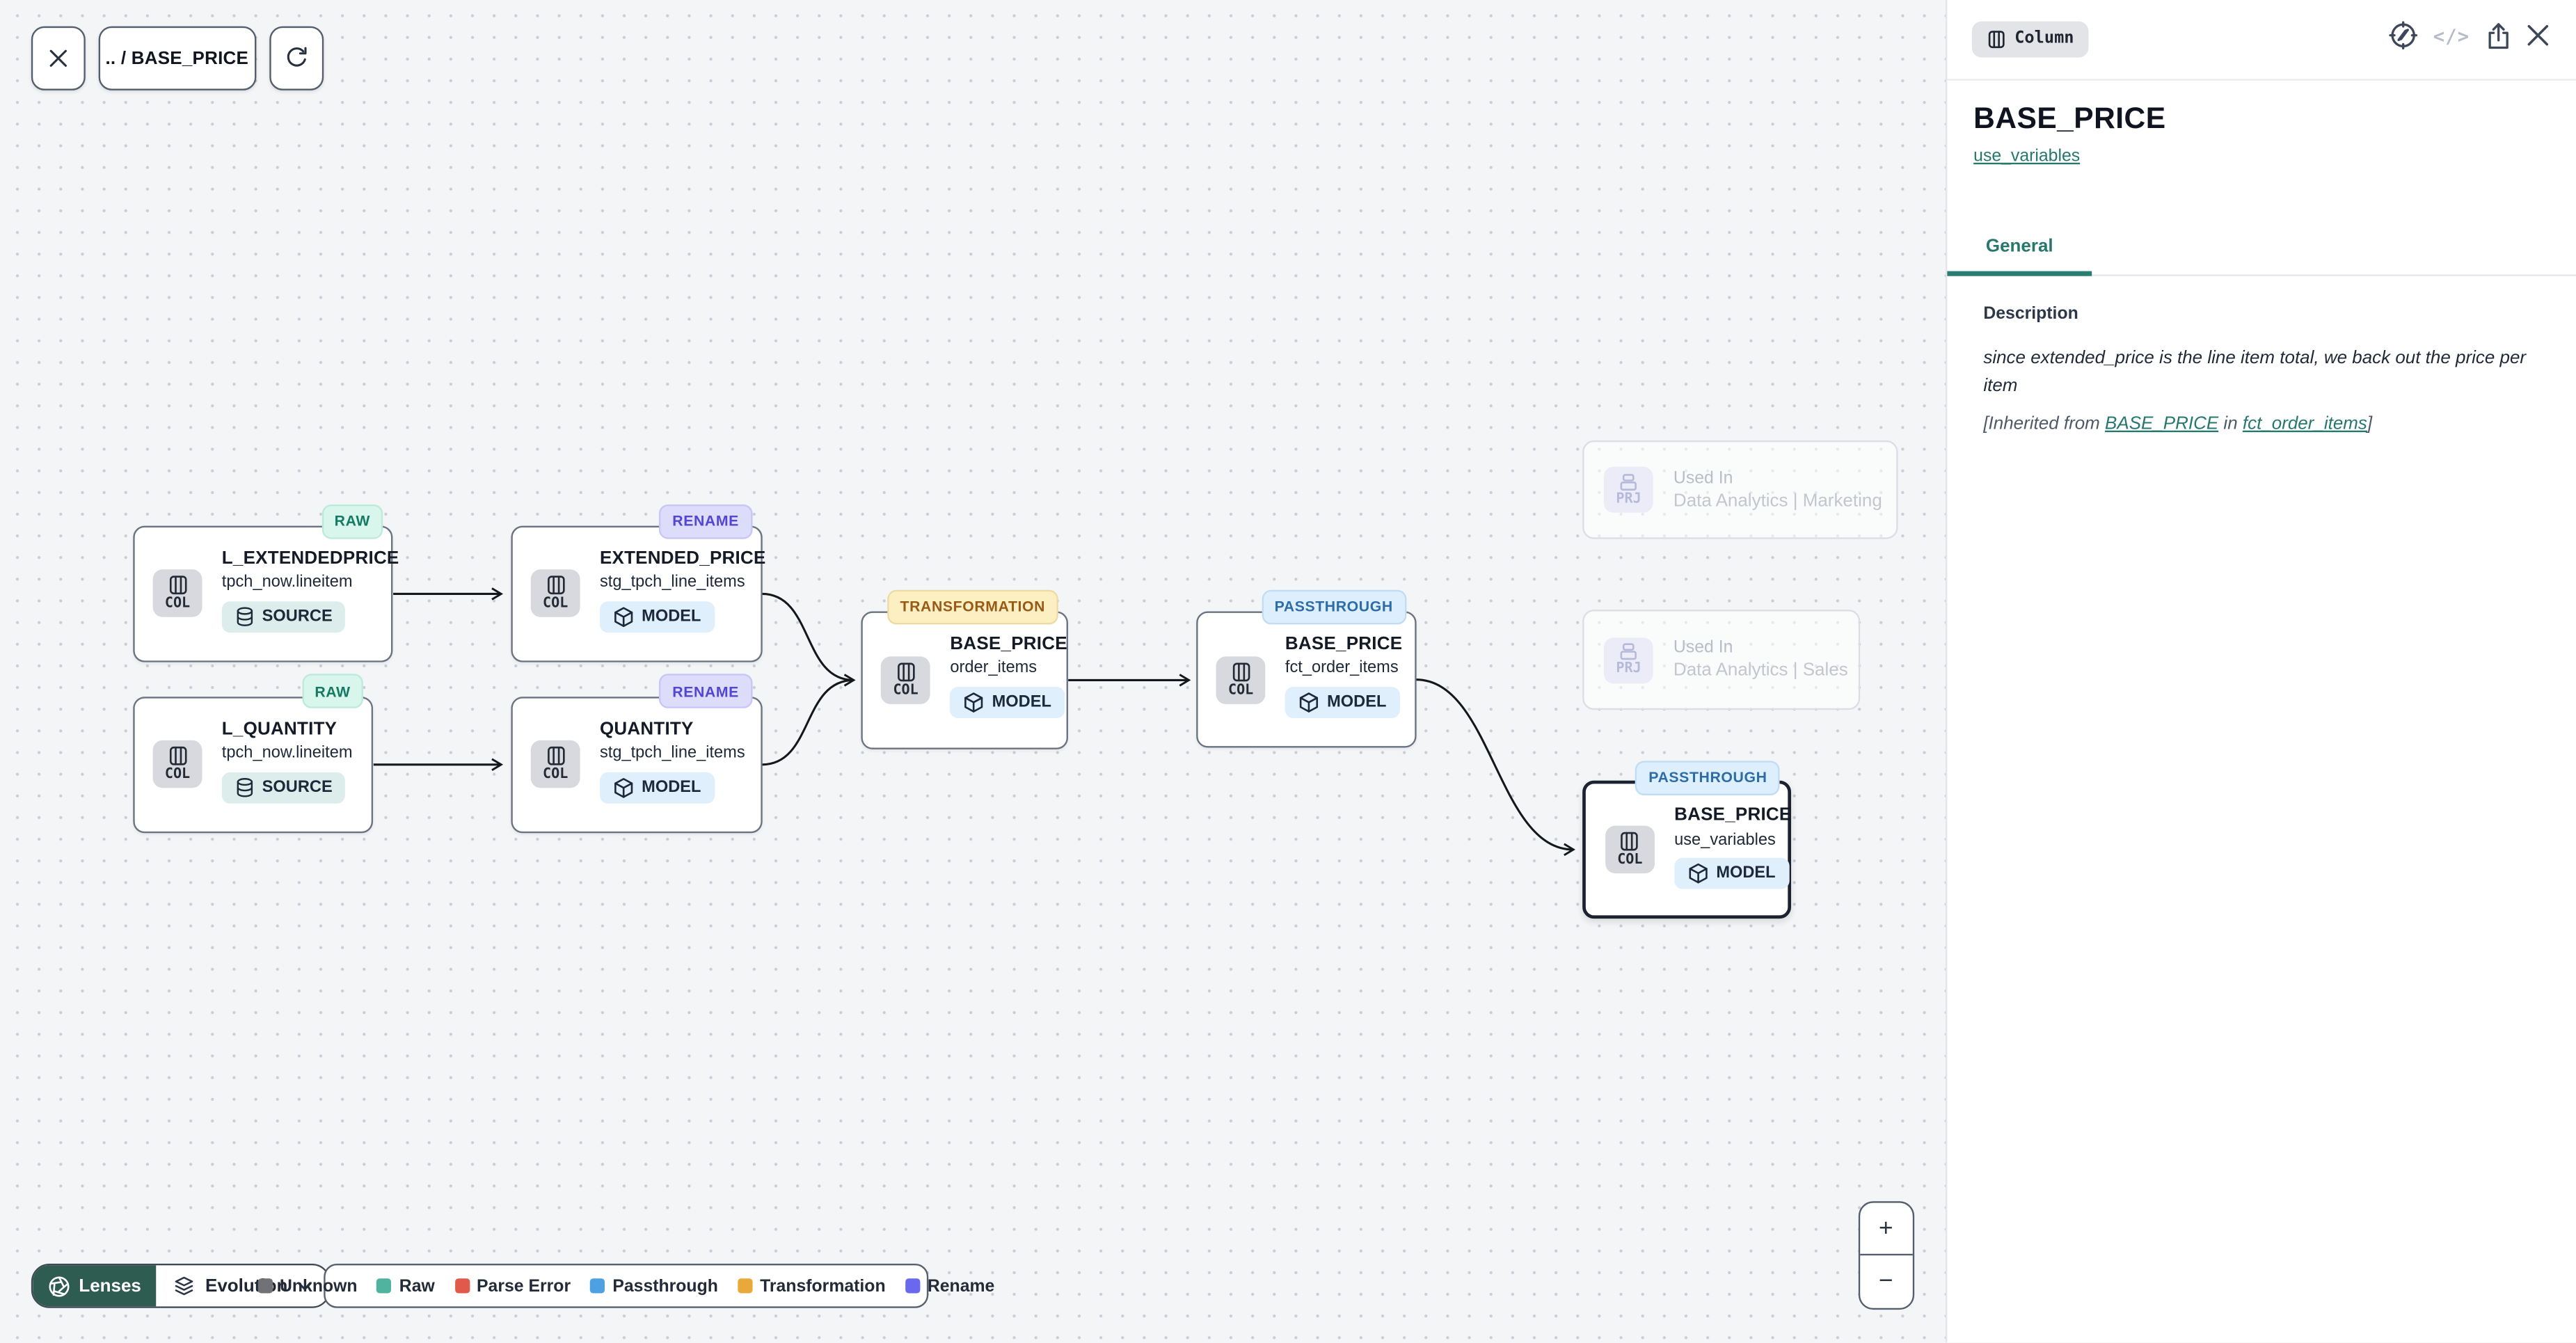  What do you see at coordinates (665, 1286) in the screenshot?
I see `legend-label: Passthrough` at bounding box center [665, 1286].